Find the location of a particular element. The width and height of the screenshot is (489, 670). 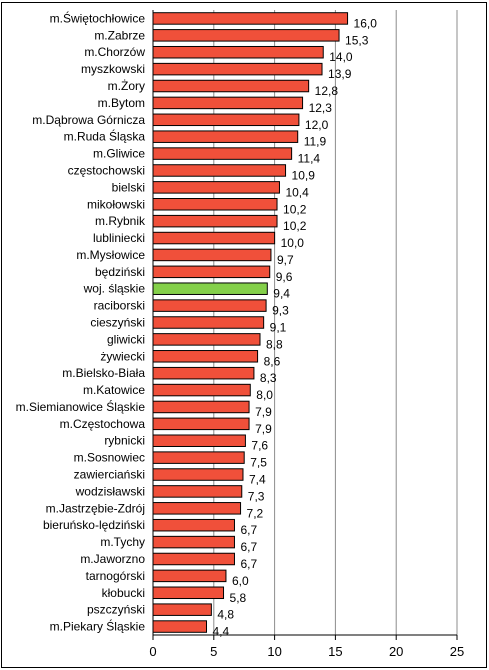

value-label-32: 6,7 is located at coordinates (248, 564).